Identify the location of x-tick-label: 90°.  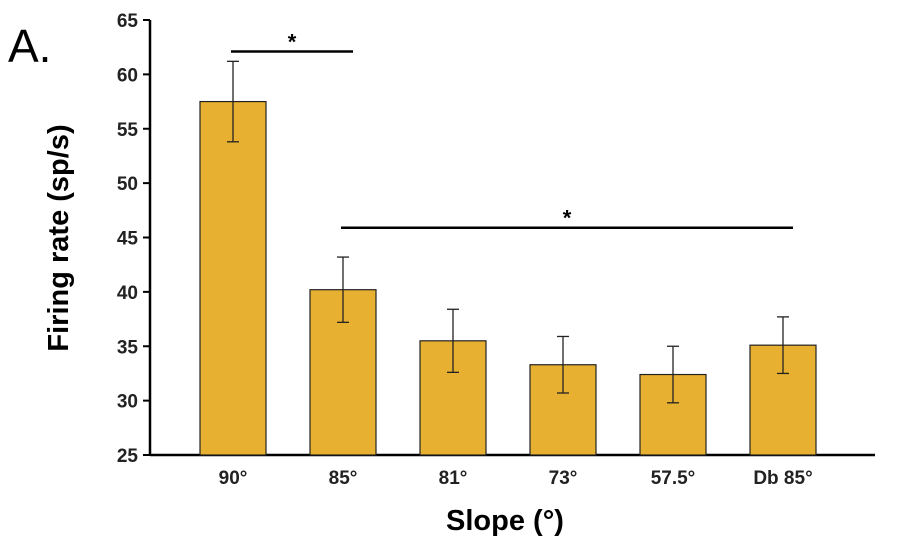
(233, 478).